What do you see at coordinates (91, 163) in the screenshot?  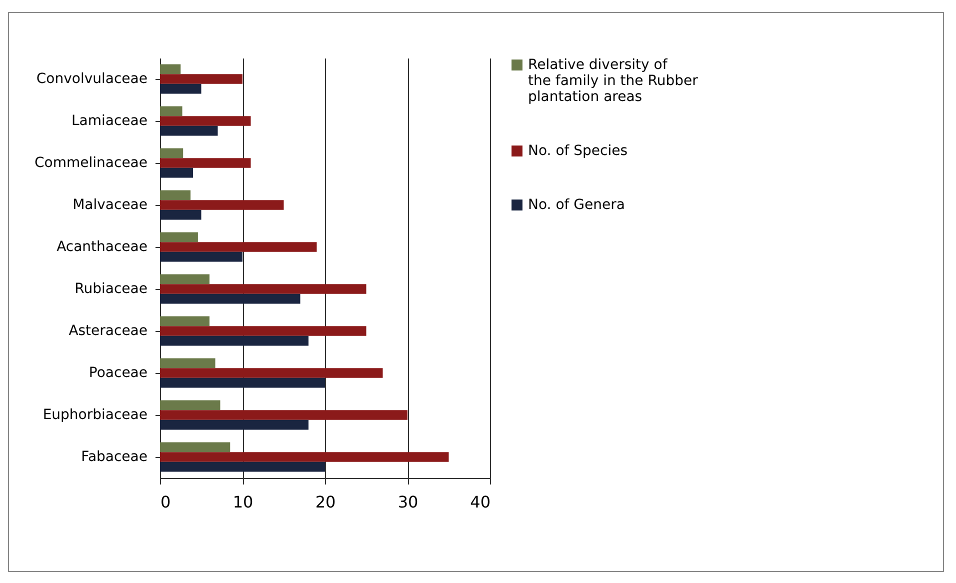 I see `y-tick-label: Commelinaceae` at bounding box center [91, 163].